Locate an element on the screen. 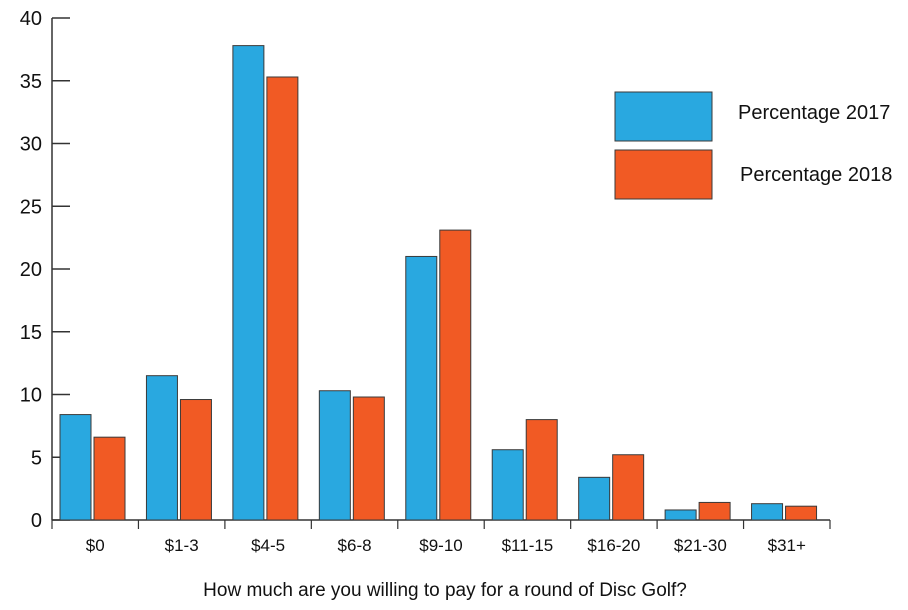 Image resolution: width=908 pixels, height=610 pixels. y-tick-label: 5 is located at coordinates (36, 458).